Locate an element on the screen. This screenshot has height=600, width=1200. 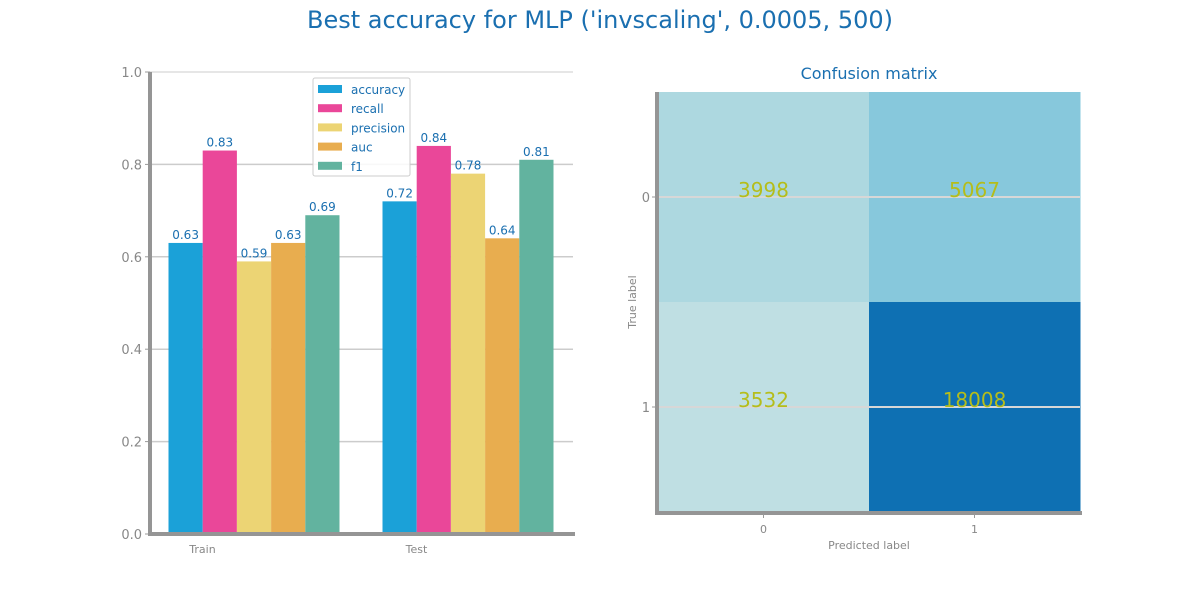
bar-auc-train is located at coordinates (288, 388).